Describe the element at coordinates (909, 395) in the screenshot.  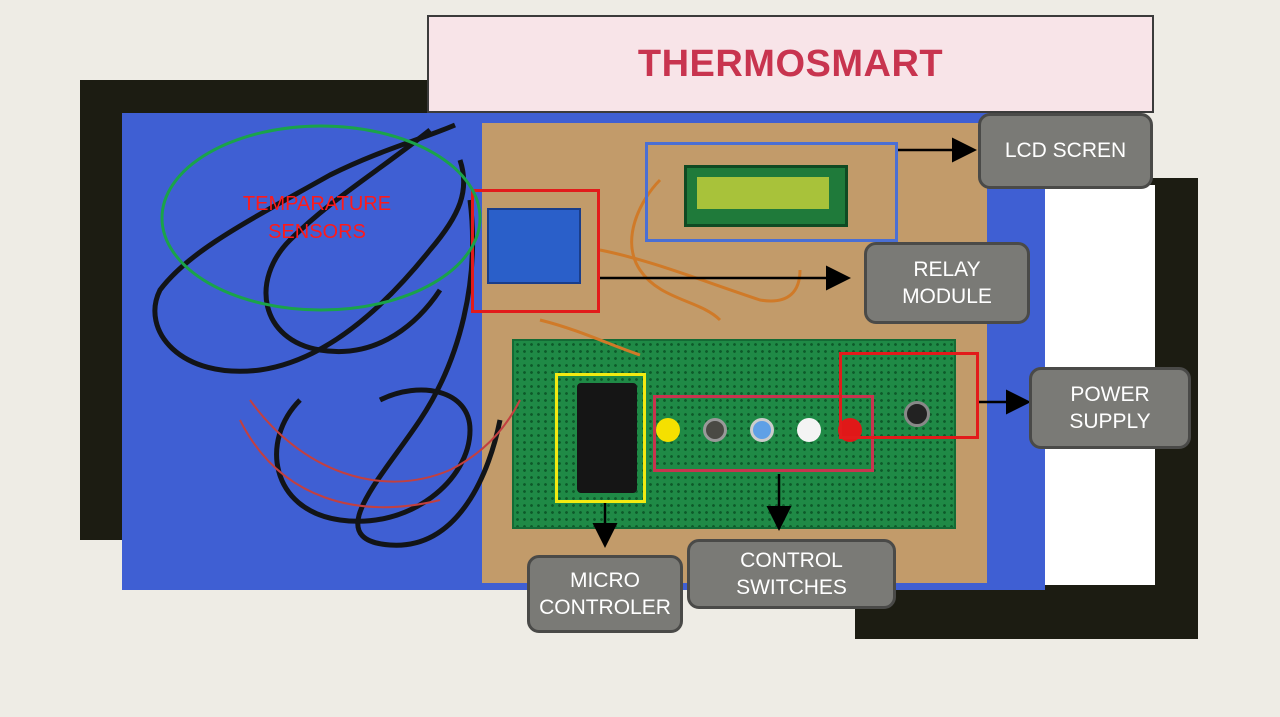
I see `power-highlight-box` at that location.